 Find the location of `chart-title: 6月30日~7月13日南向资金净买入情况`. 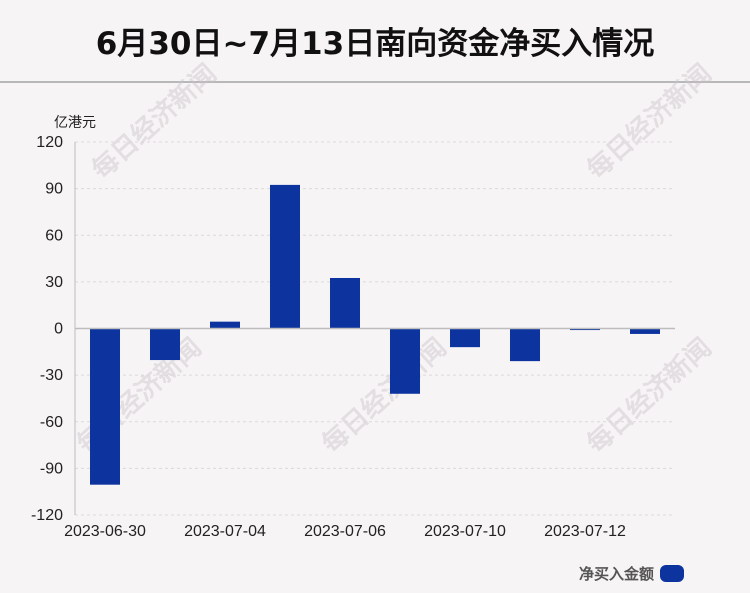

chart-title: 6月30日~7月13日南向资金净买入情况 is located at coordinates (375, 43).